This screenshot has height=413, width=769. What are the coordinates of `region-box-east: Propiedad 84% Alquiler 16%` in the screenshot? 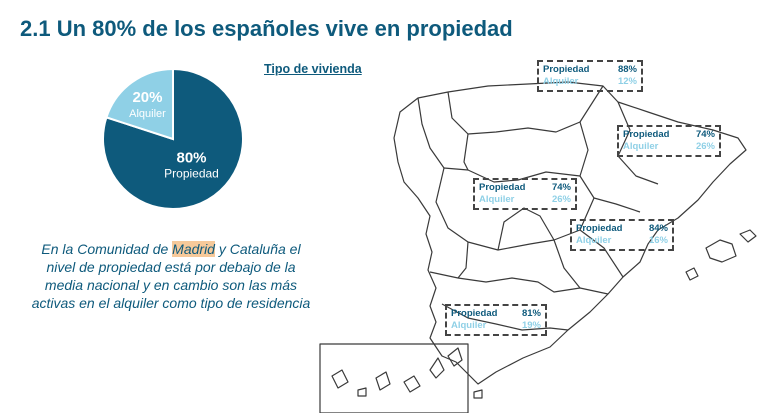 It's located at (622, 235).